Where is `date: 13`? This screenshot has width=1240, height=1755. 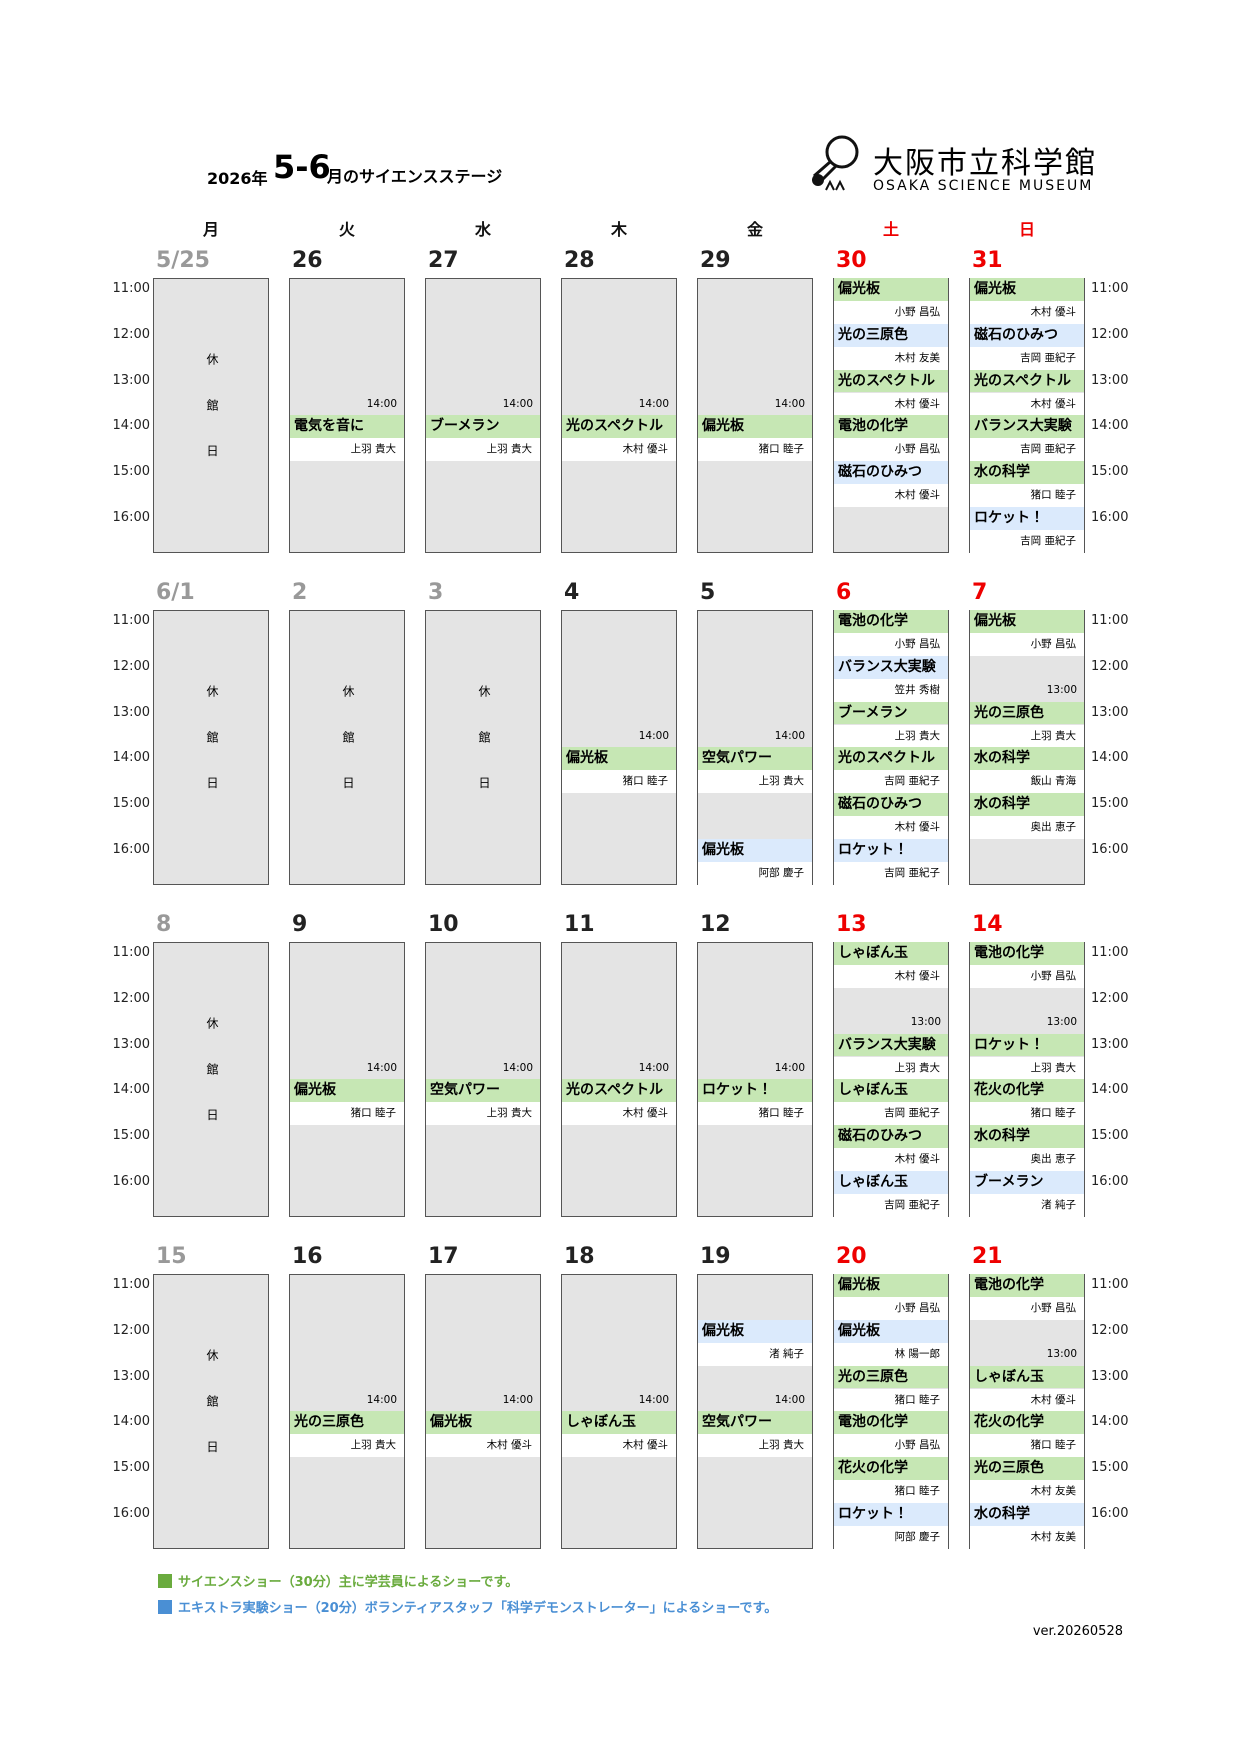 date: 13 is located at coordinates (851, 924).